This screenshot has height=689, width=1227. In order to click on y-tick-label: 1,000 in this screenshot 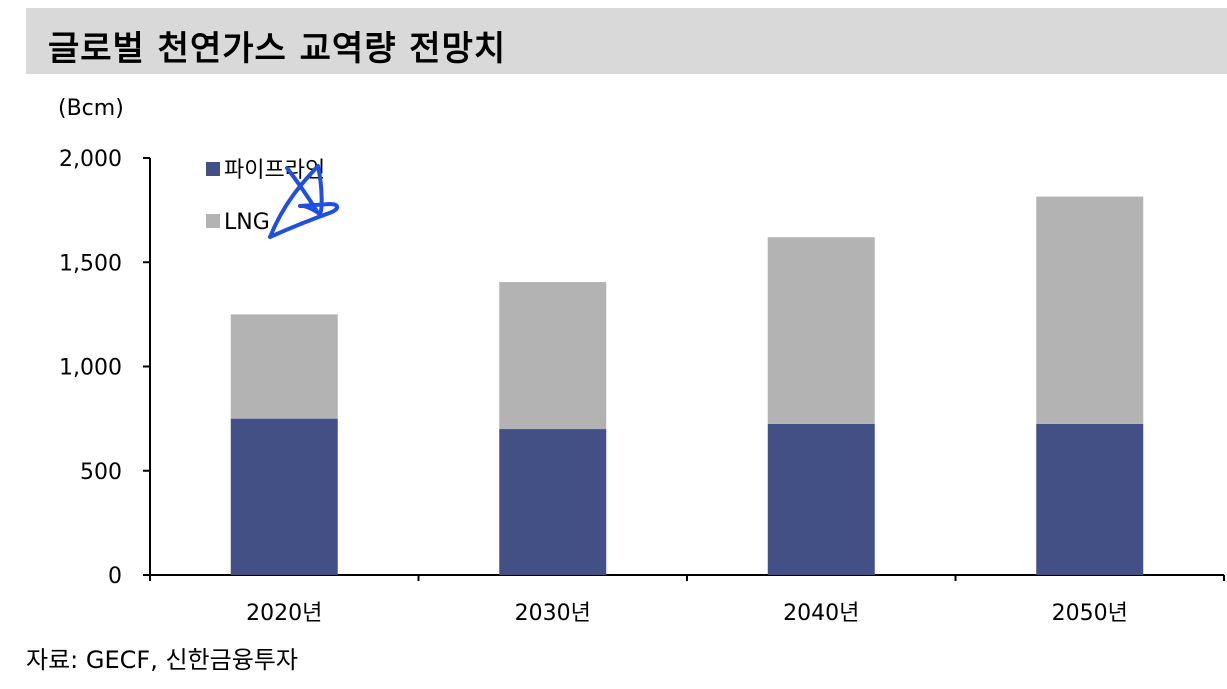, I will do `click(90, 368)`.